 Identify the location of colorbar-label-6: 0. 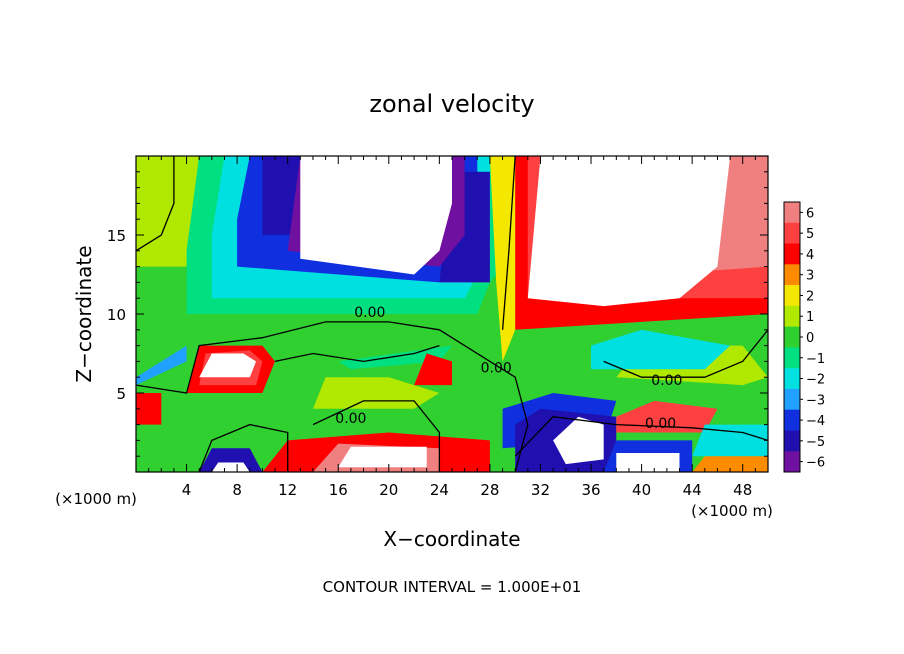
(810, 338).